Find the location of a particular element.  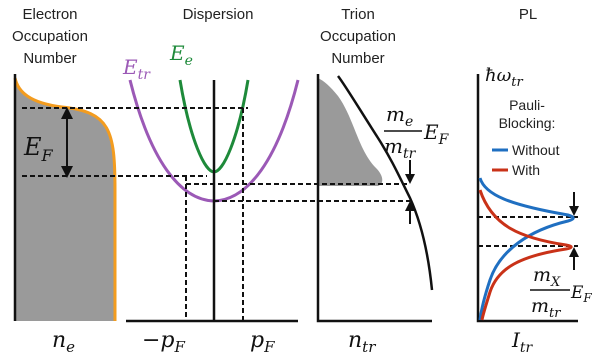

trion-x-label: ntr is located at coordinates (362, 342).